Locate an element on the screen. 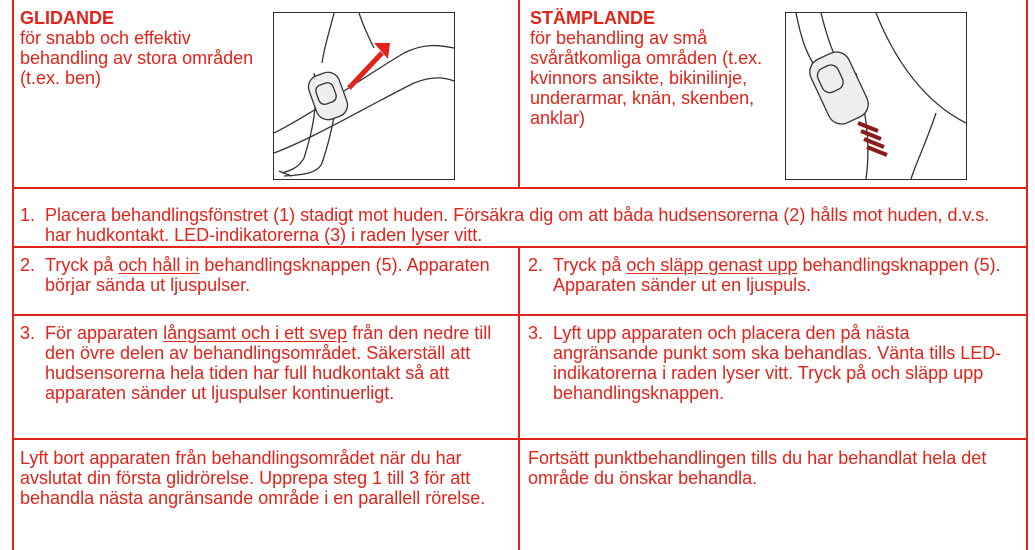  illustration-gliding is located at coordinates (364, 96).